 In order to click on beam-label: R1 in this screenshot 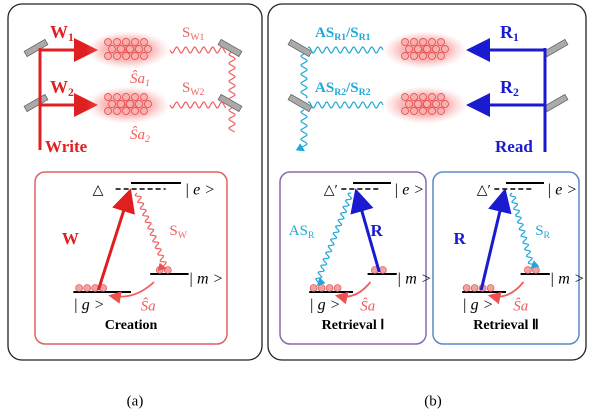, I will do `click(509, 33)`.